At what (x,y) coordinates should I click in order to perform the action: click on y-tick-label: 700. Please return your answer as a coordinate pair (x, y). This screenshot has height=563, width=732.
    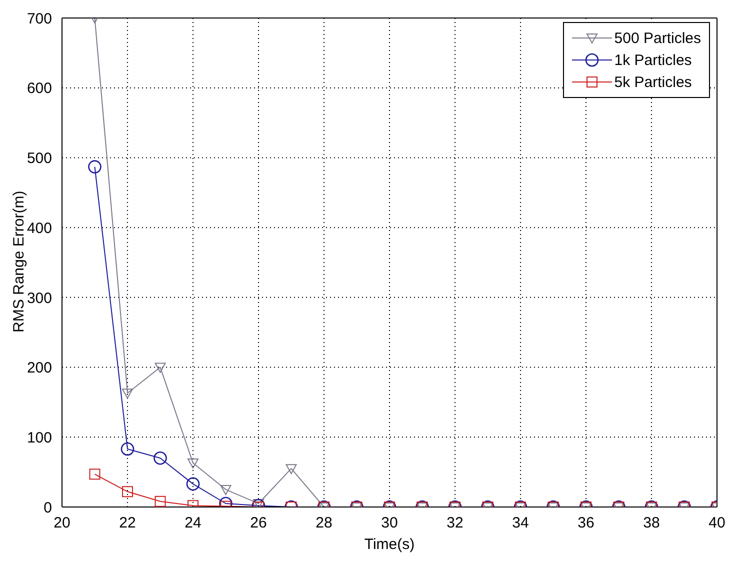
    Looking at the image, I should click on (39, 19).